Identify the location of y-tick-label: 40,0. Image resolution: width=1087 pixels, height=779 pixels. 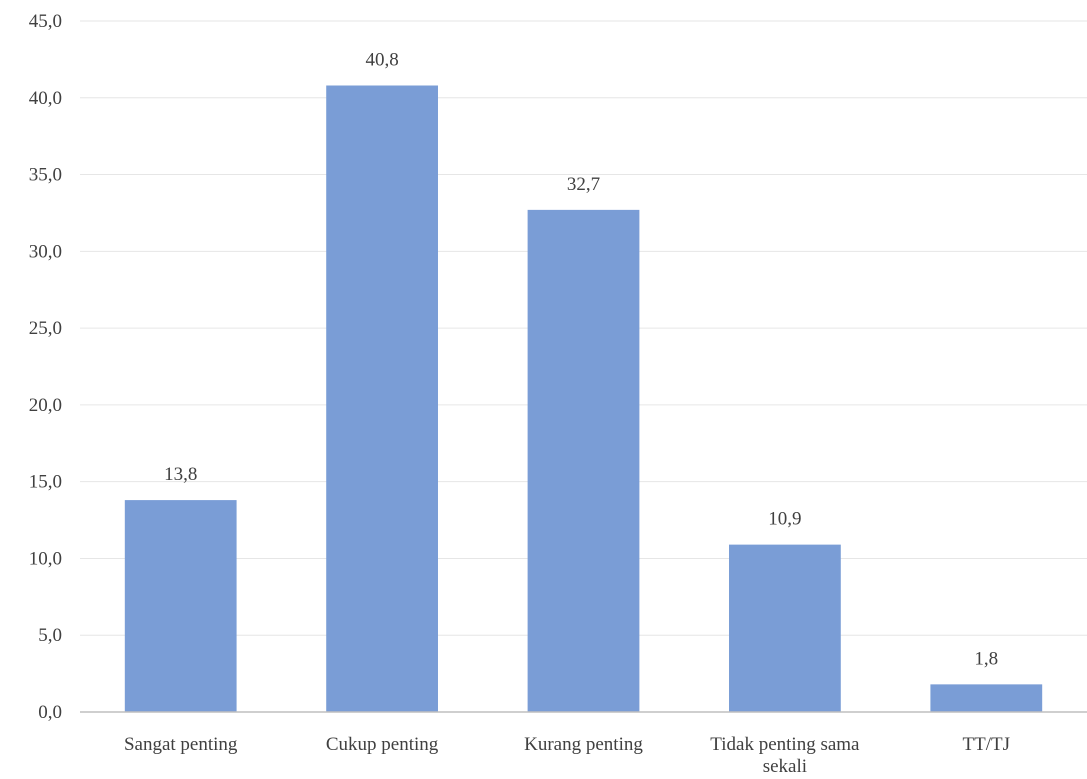
(45, 98).